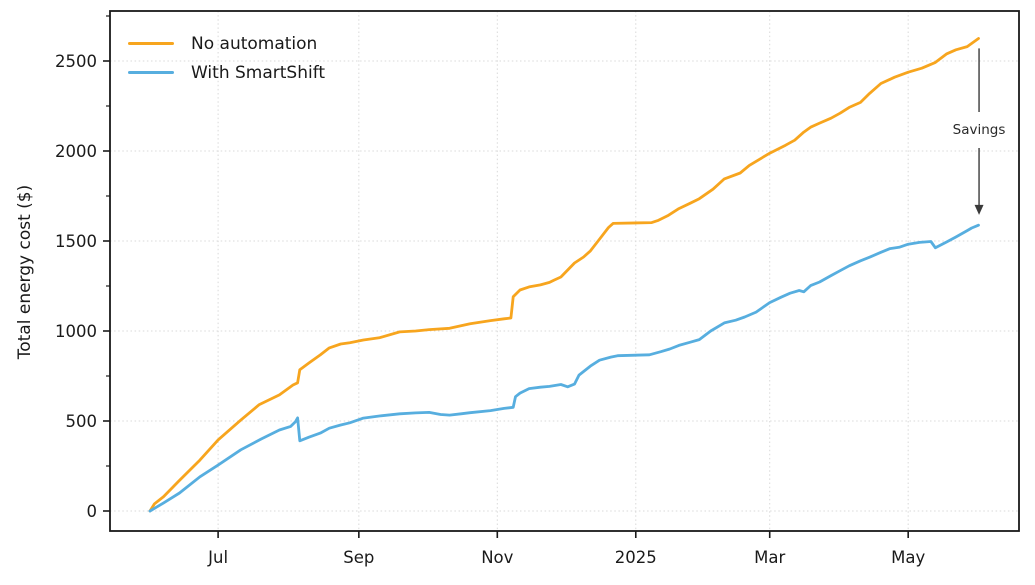 The height and width of the screenshot is (585, 1035). What do you see at coordinates (76, 331) in the screenshot?
I see `y-tick-label: 1000` at bounding box center [76, 331].